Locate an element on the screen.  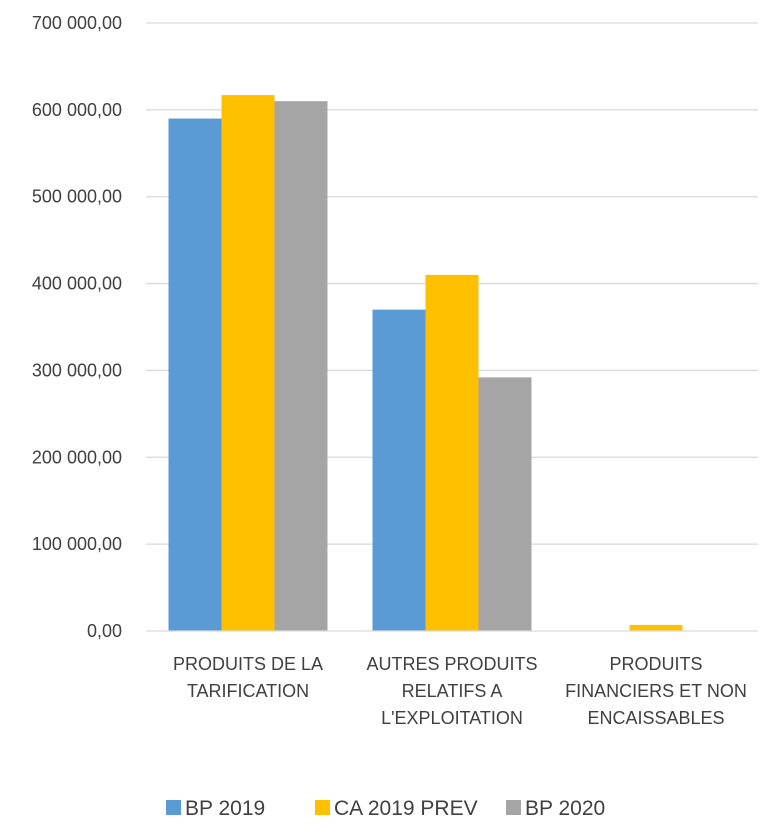
legend-label: BP 2020 is located at coordinates (565, 808).